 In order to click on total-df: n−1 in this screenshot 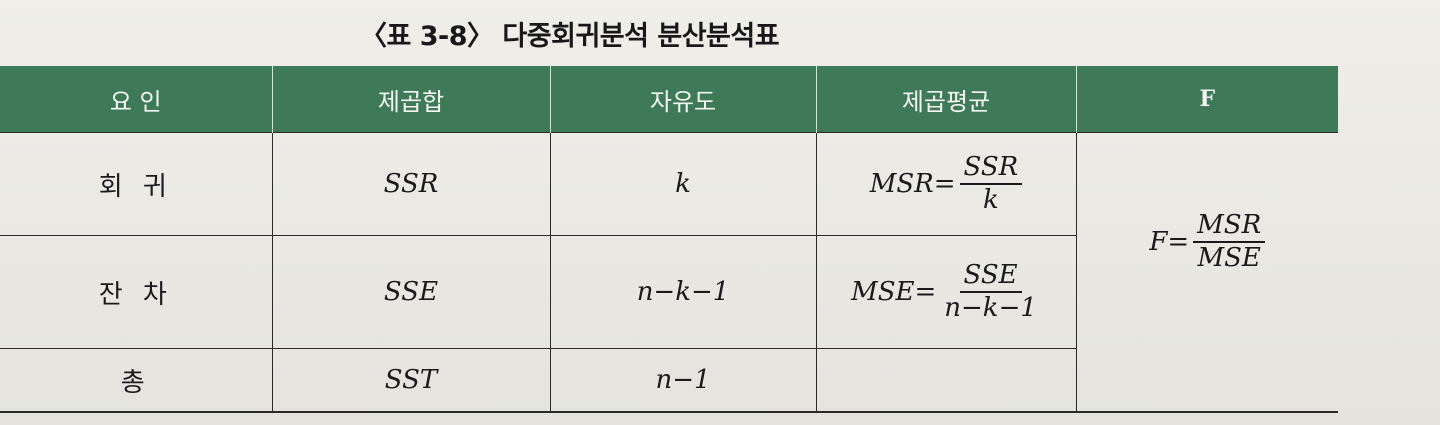, I will do `click(683, 380)`.